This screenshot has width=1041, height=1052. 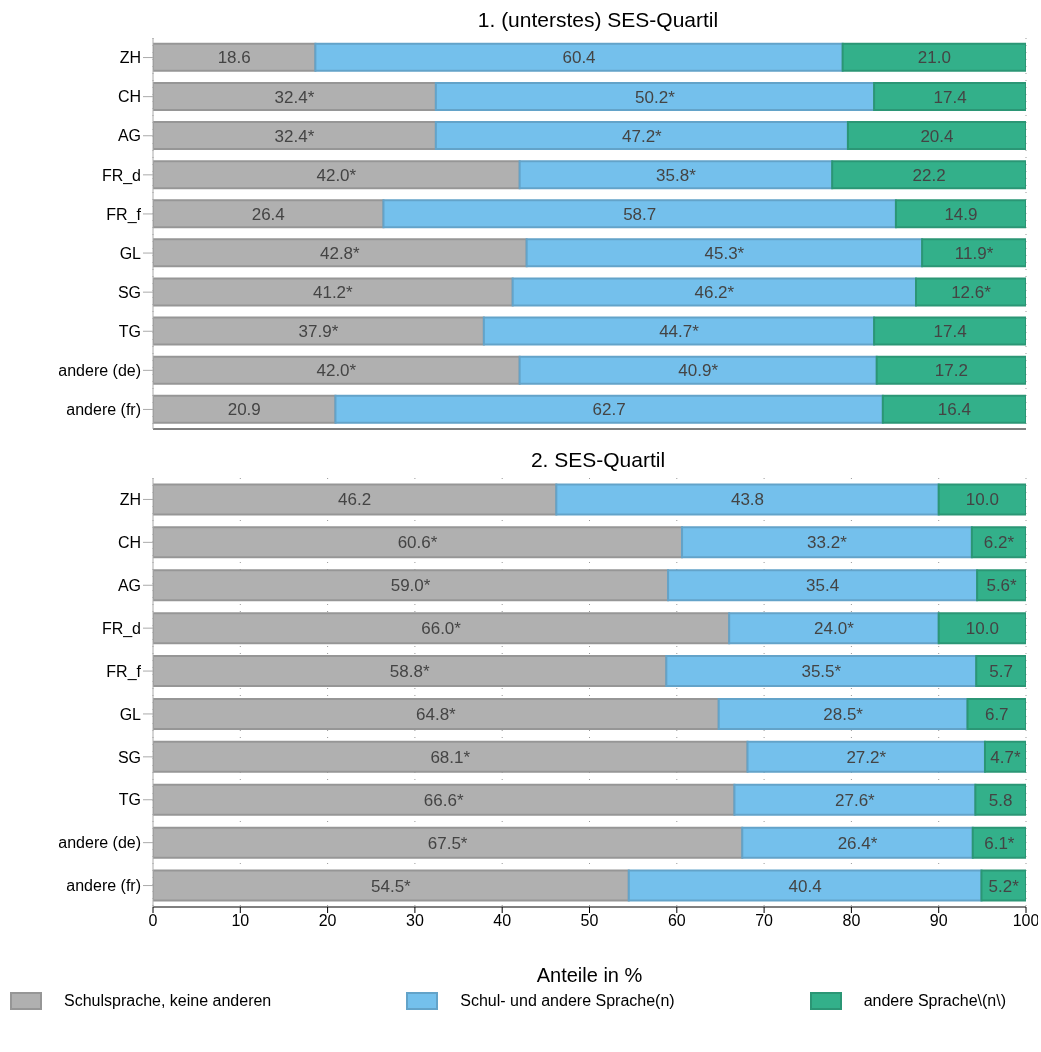 I want to click on data-label: 35.4, so click(x=823, y=586).